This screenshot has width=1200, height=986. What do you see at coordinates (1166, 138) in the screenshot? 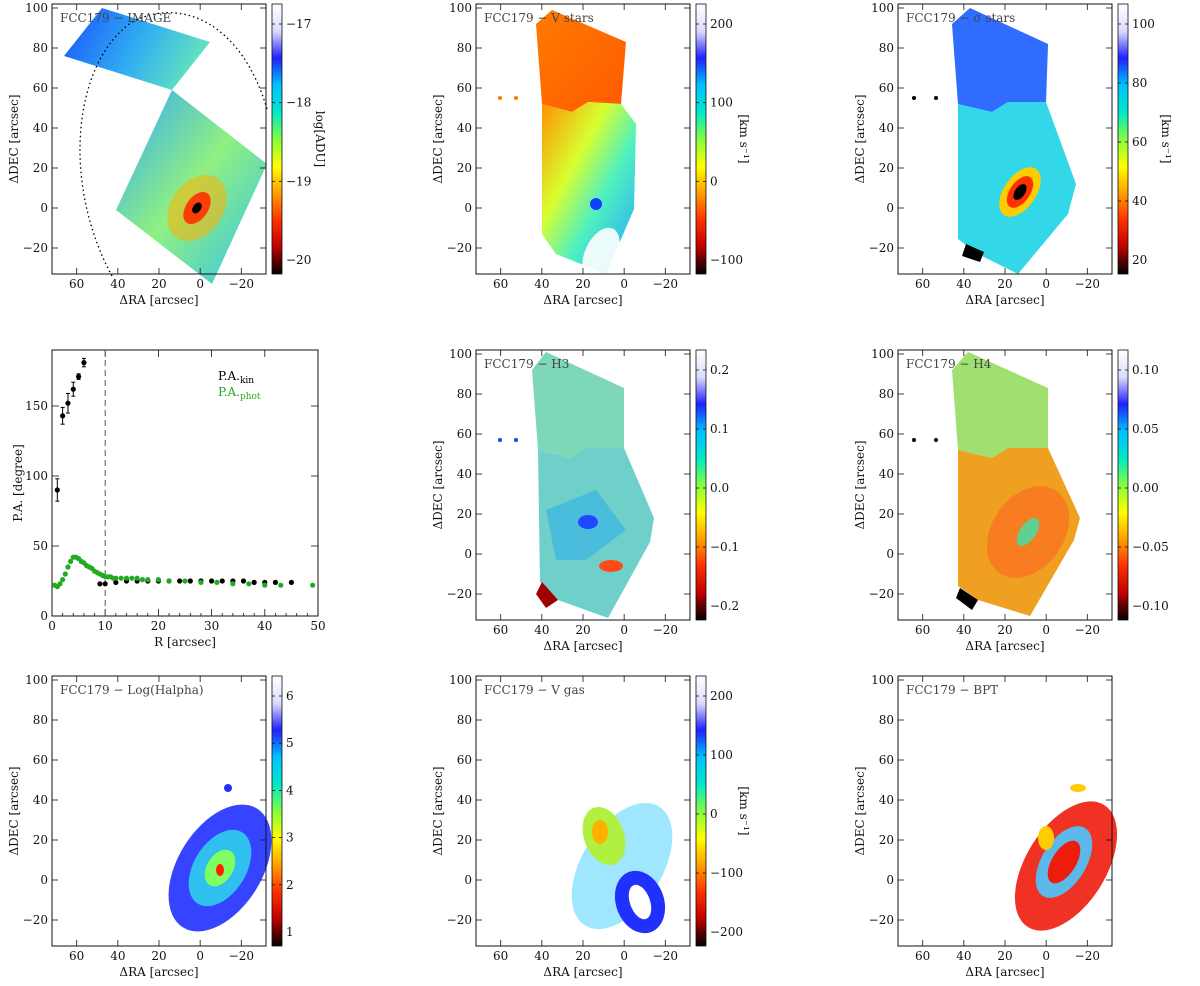
I see `colorbar-label: [km s⁻¹]` at bounding box center [1166, 138].